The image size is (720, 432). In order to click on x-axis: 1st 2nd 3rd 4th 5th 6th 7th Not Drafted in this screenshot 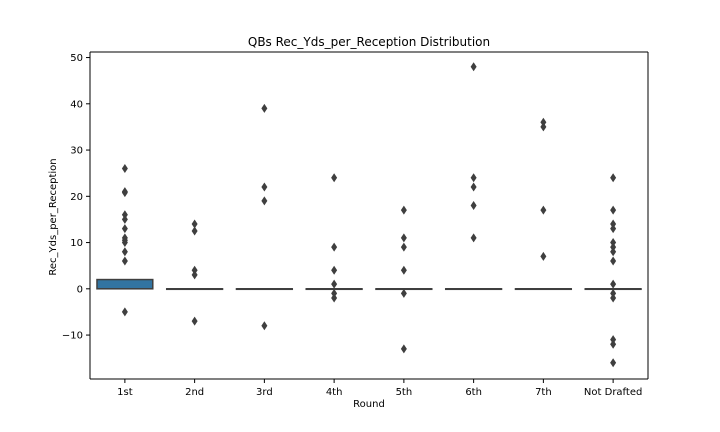, I will do `click(369, 388)`.